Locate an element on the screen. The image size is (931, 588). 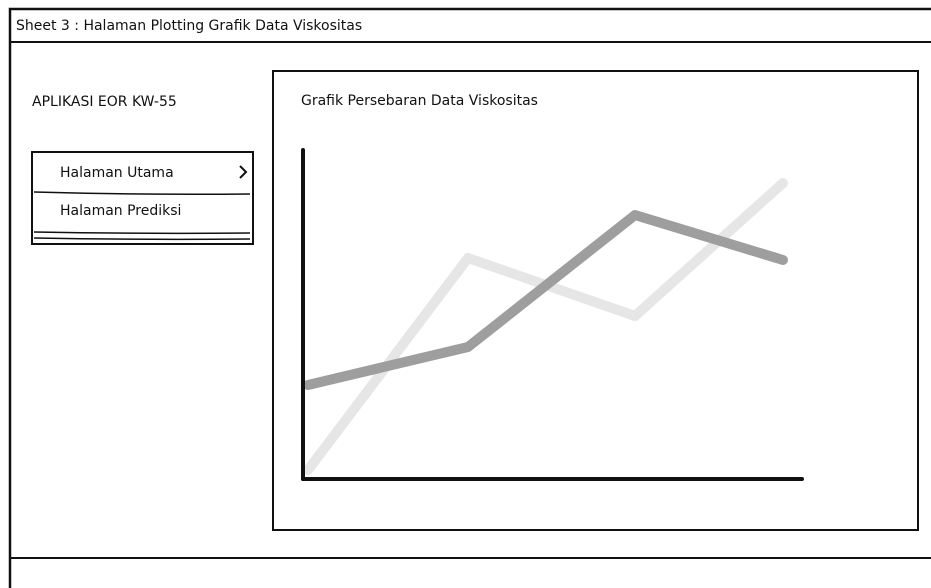
menu-box is located at coordinates (142, 198).